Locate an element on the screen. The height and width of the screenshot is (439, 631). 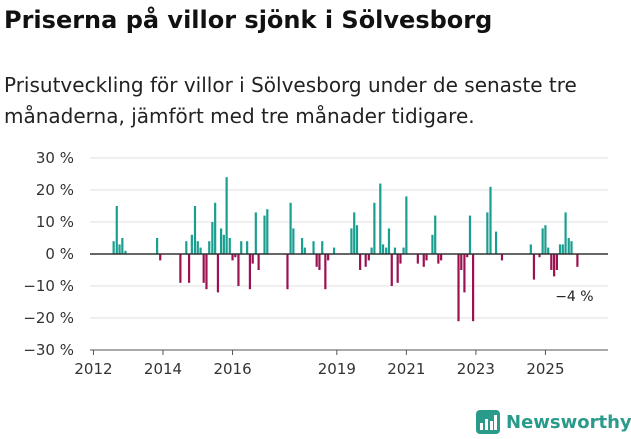
y-tick-label: −20 % is located at coordinates (48, 318).